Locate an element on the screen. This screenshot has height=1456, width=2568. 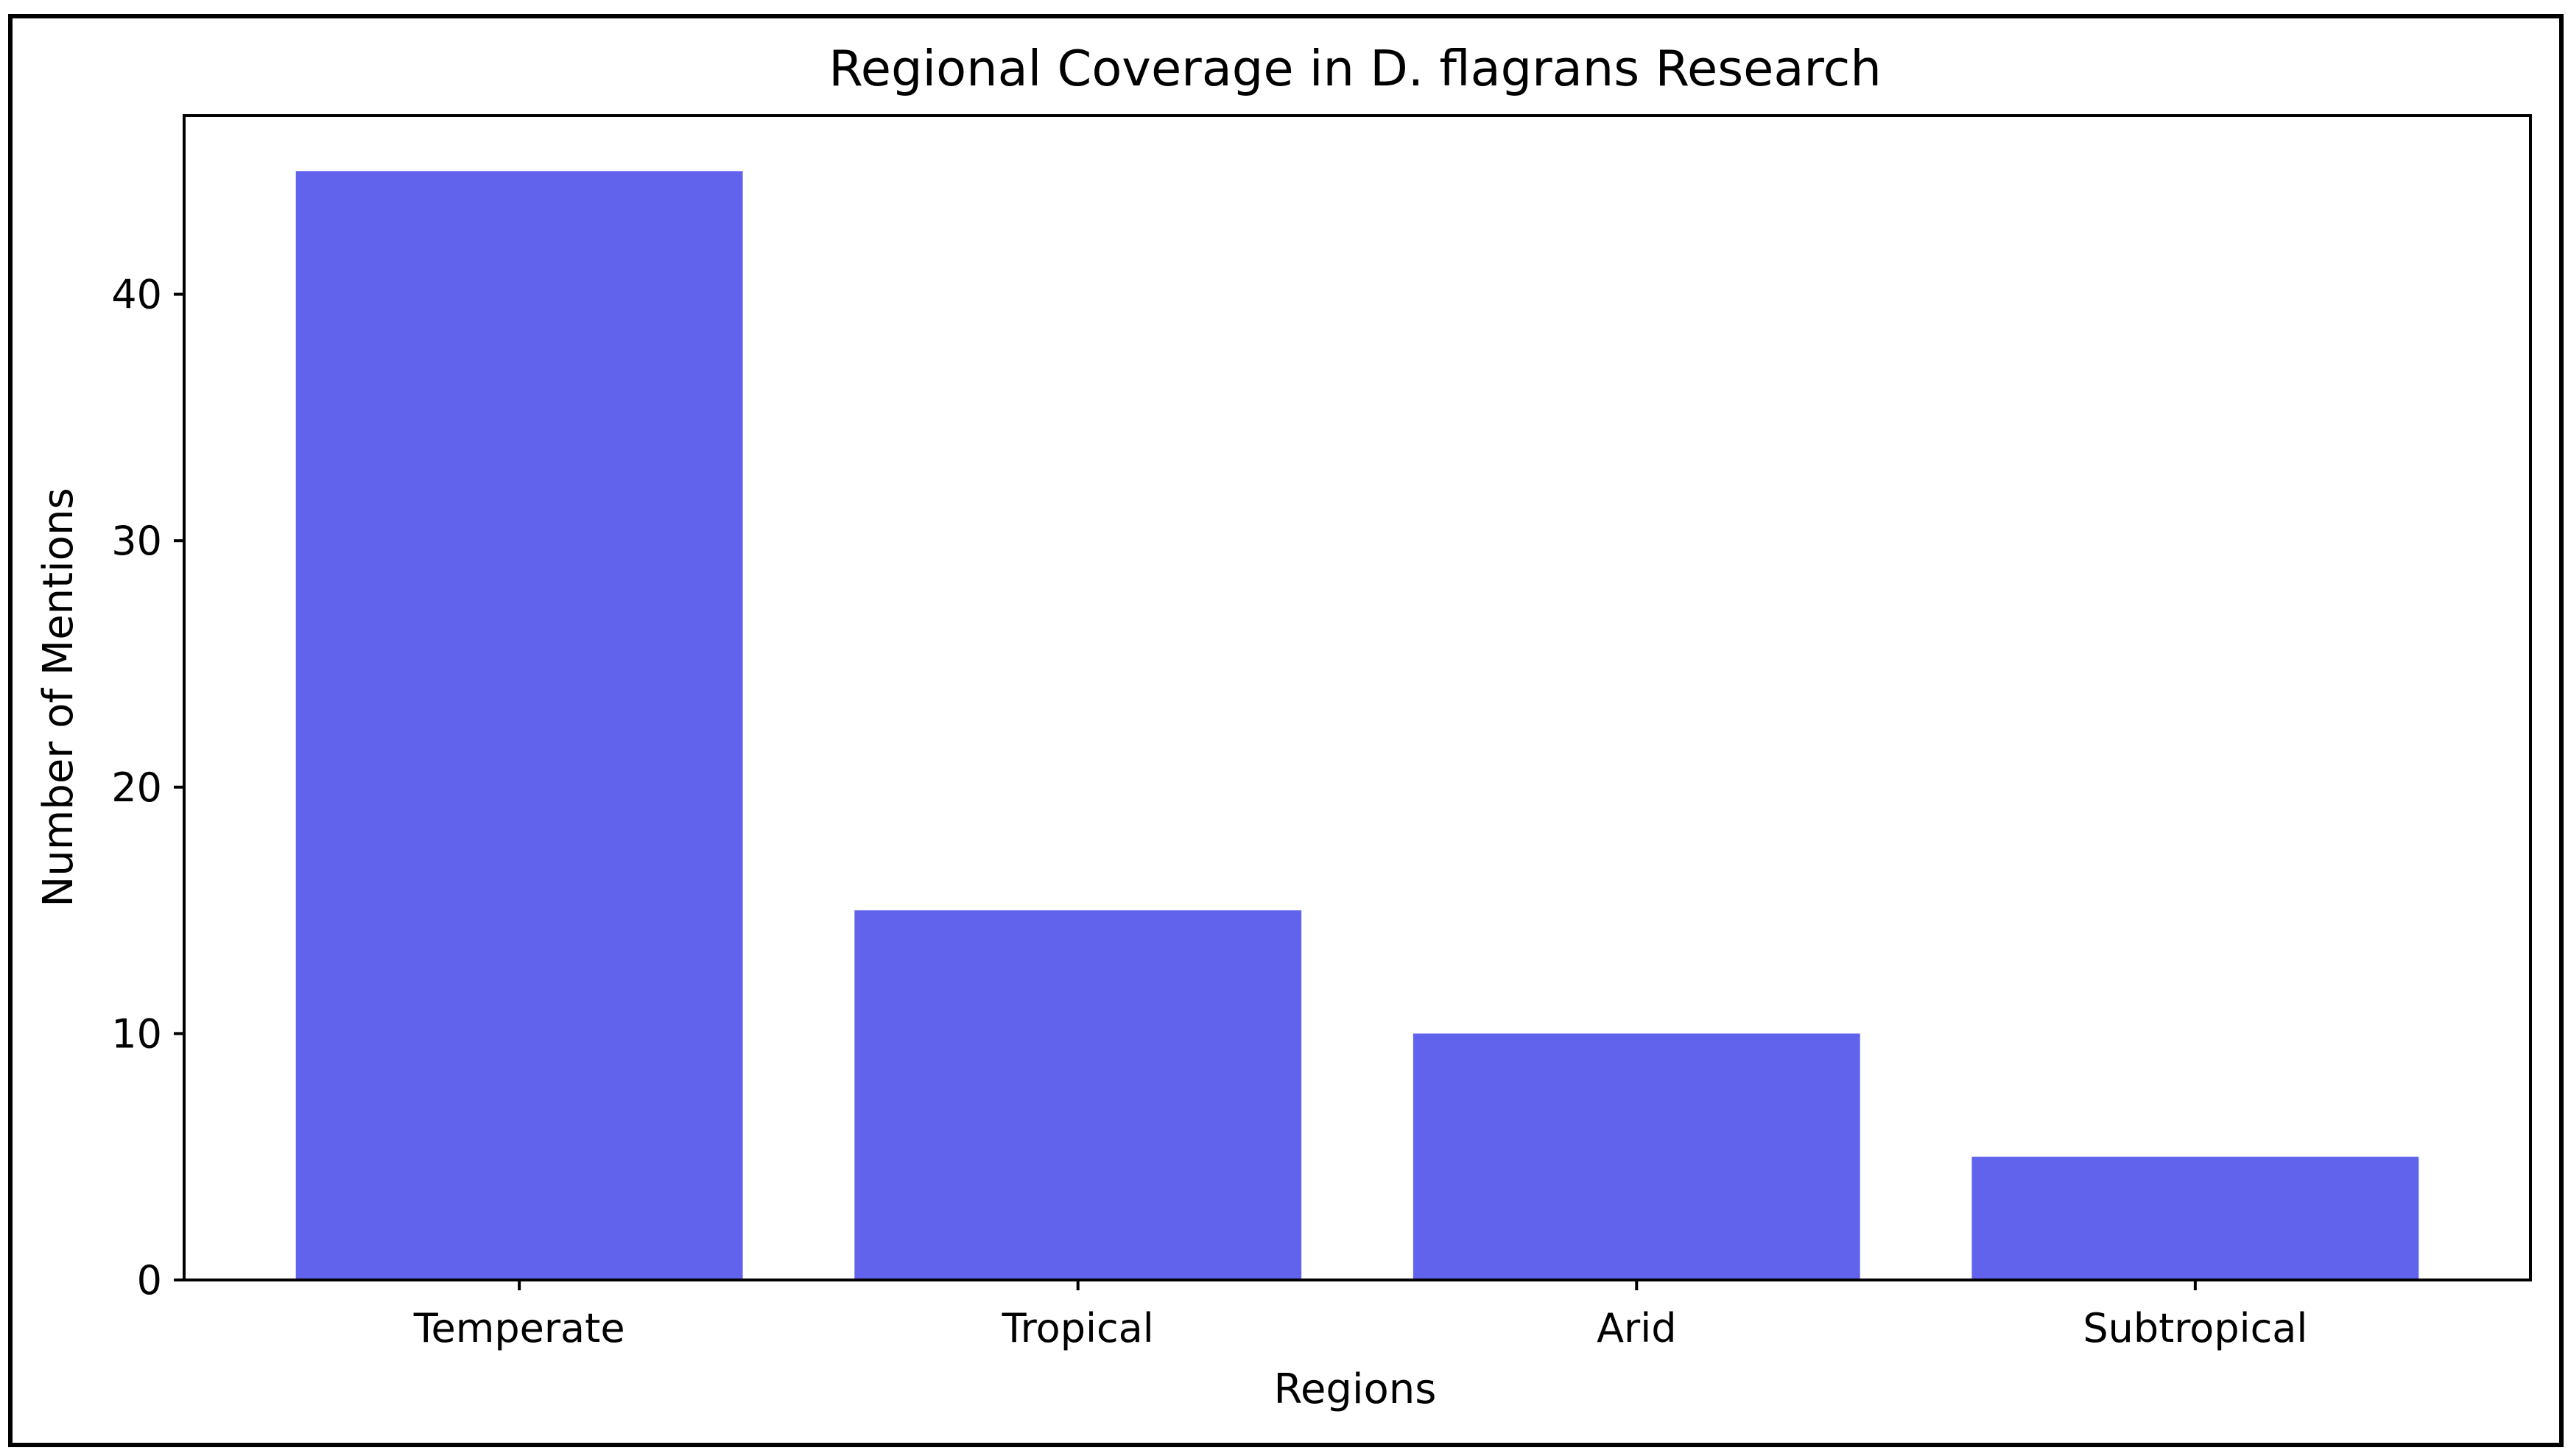
bar-subtropical is located at coordinates (2195, 1218).